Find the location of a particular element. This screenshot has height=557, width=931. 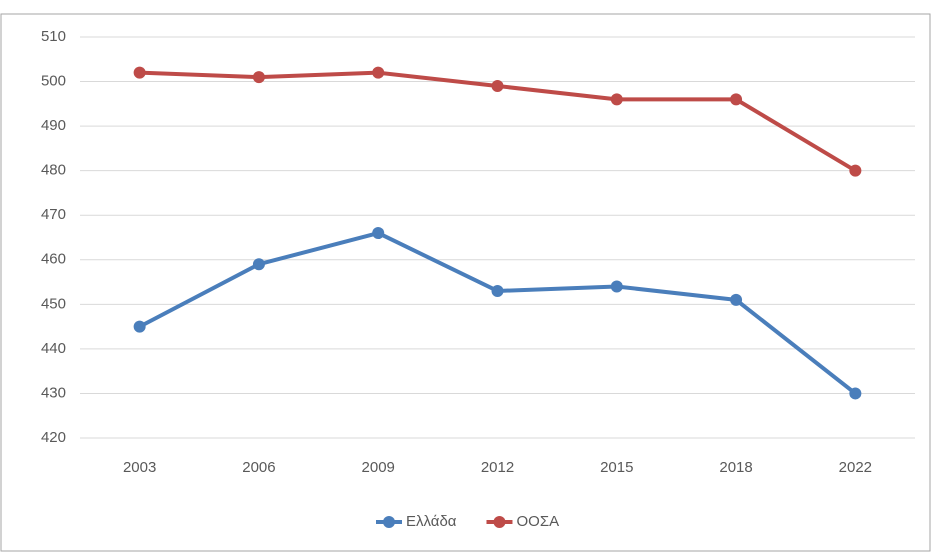

y-tick-label: 440 is located at coordinates (53, 348).